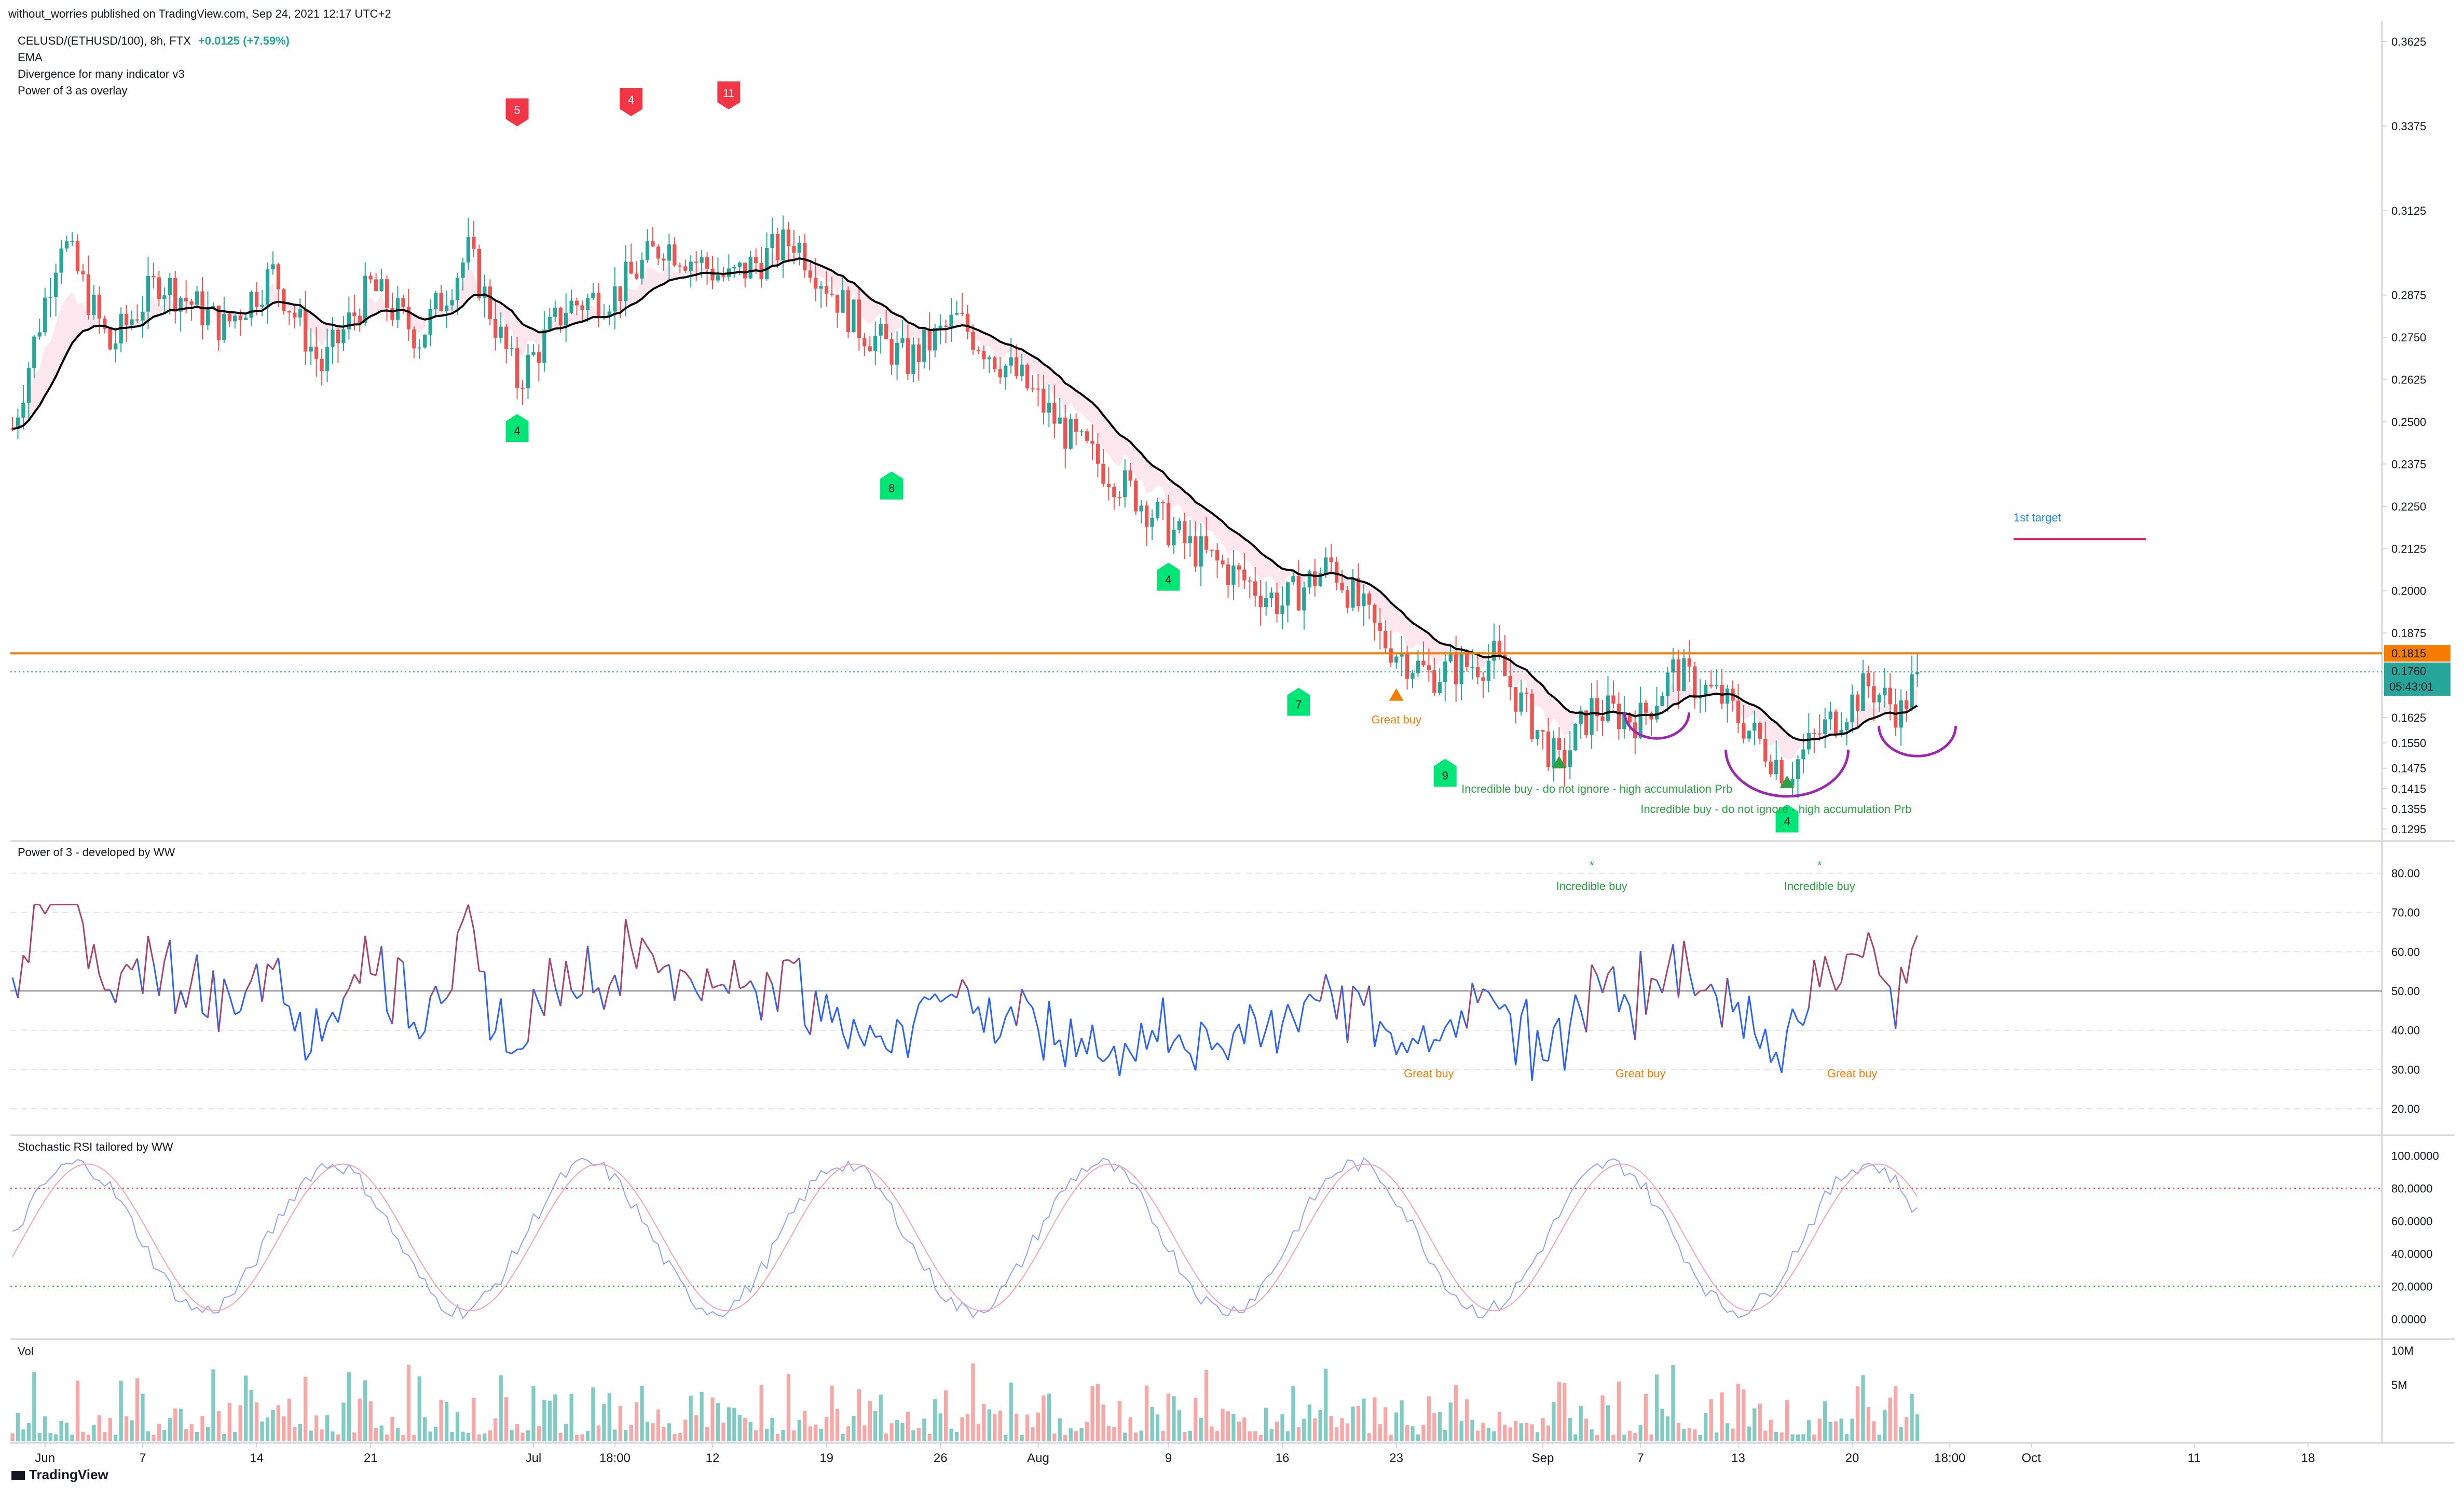 The width and height of the screenshot is (2464, 1488). Describe the element at coordinates (73, 90) in the screenshot. I see `indicator-power-of-3-overlay: Power of 3 as overlay` at that location.